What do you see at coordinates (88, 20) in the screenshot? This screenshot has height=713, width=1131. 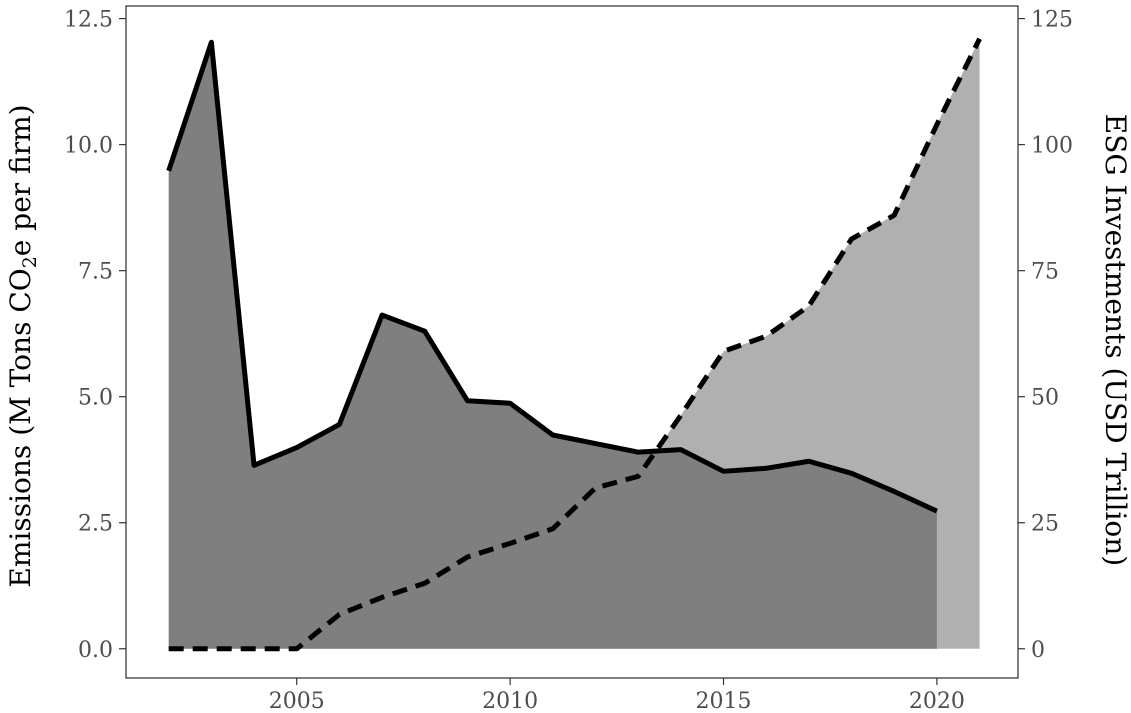 I see `y-left-tick-label: 12.5` at bounding box center [88, 20].